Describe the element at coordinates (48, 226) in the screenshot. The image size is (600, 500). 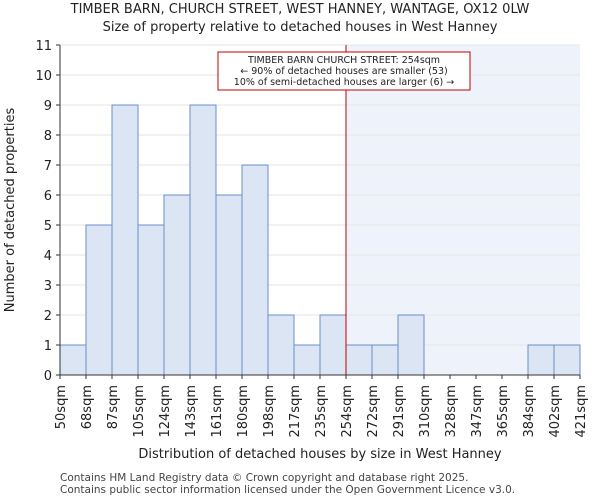
I see `y-tick-label: 5` at that location.